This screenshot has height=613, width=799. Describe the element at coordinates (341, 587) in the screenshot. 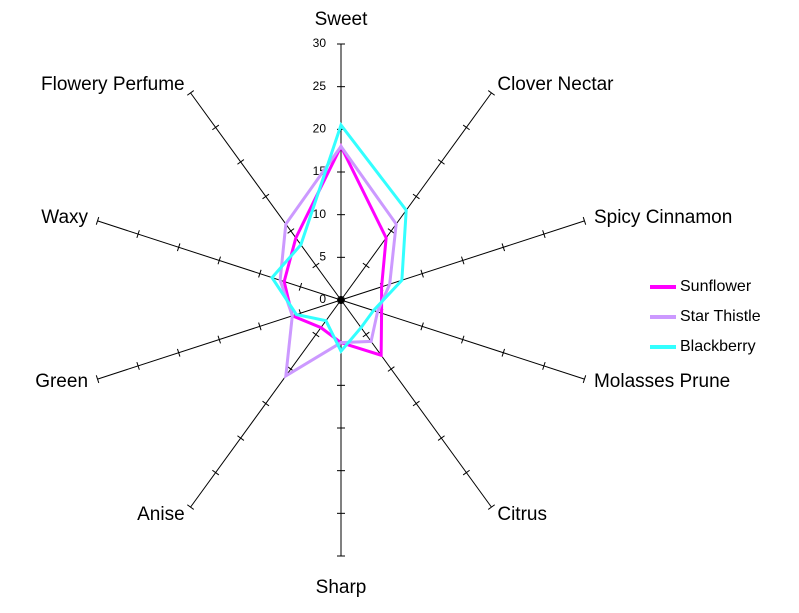

I see `category-label: Sharp` at that location.